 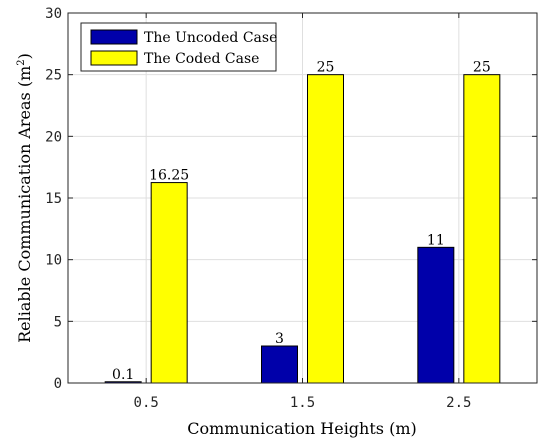 I want to click on legend-label-uncoded: The Uncoded Case, so click(x=210, y=38).